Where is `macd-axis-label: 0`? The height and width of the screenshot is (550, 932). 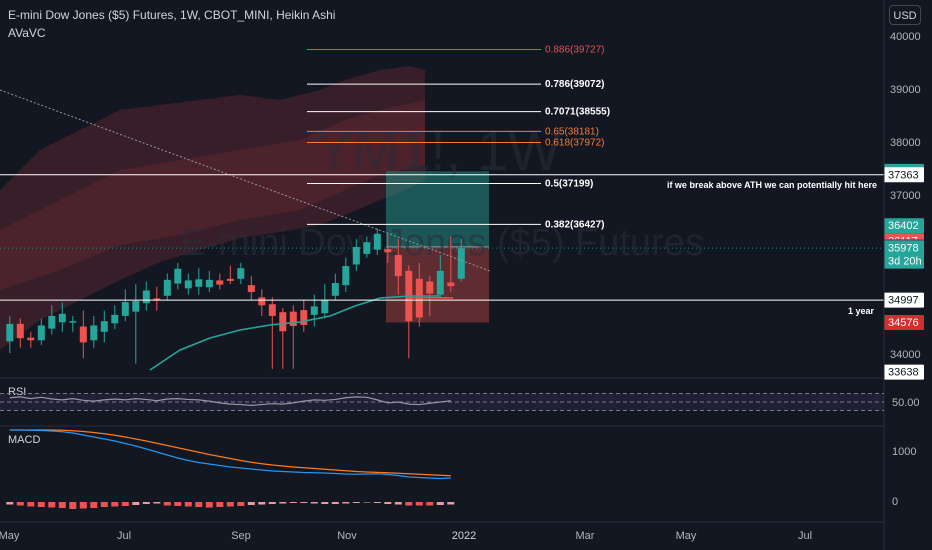 macd-axis-label: 0 is located at coordinates (895, 502).